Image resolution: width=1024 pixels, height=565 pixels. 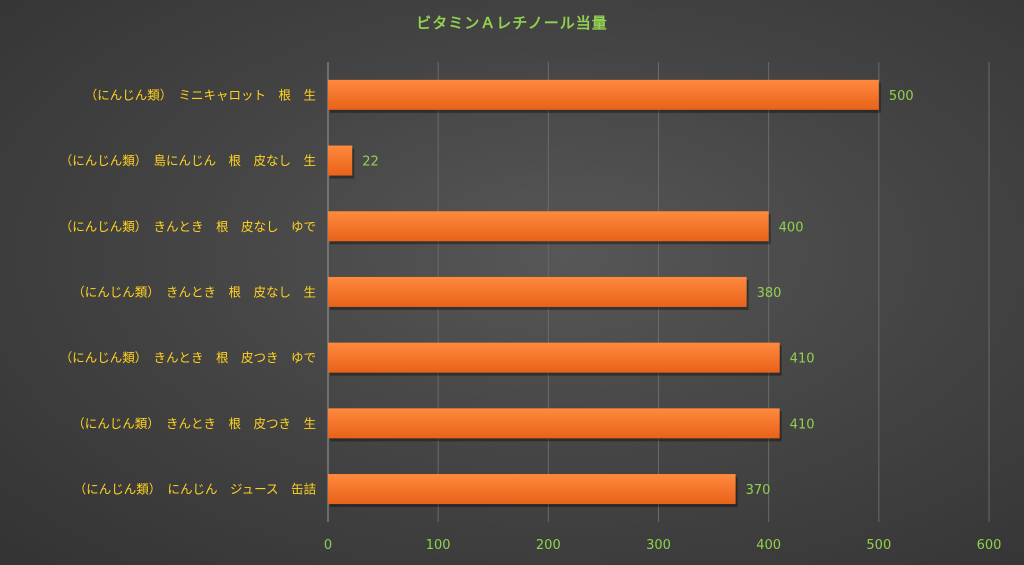 What do you see at coordinates (768, 545) in the screenshot?
I see `x-tick-label: 400` at bounding box center [768, 545].